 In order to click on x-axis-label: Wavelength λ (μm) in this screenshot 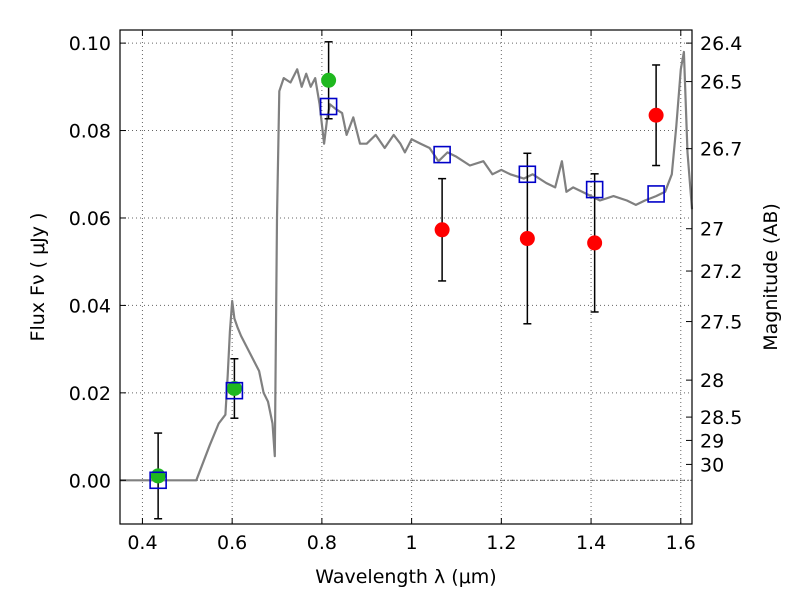, I will do `click(405, 577)`.